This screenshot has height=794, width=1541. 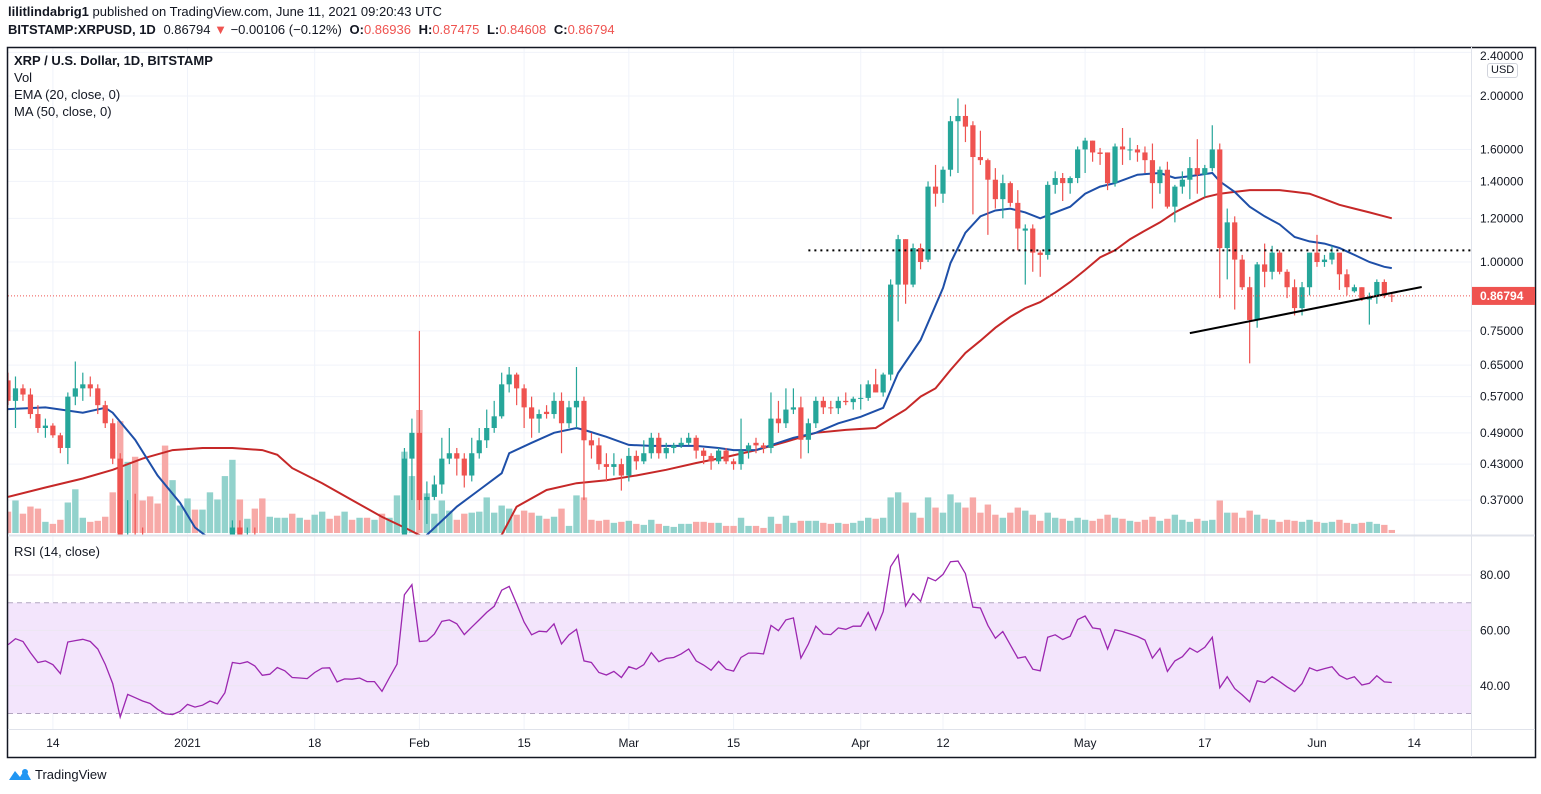 I want to click on currency-badge: USD, so click(x=1503, y=70).